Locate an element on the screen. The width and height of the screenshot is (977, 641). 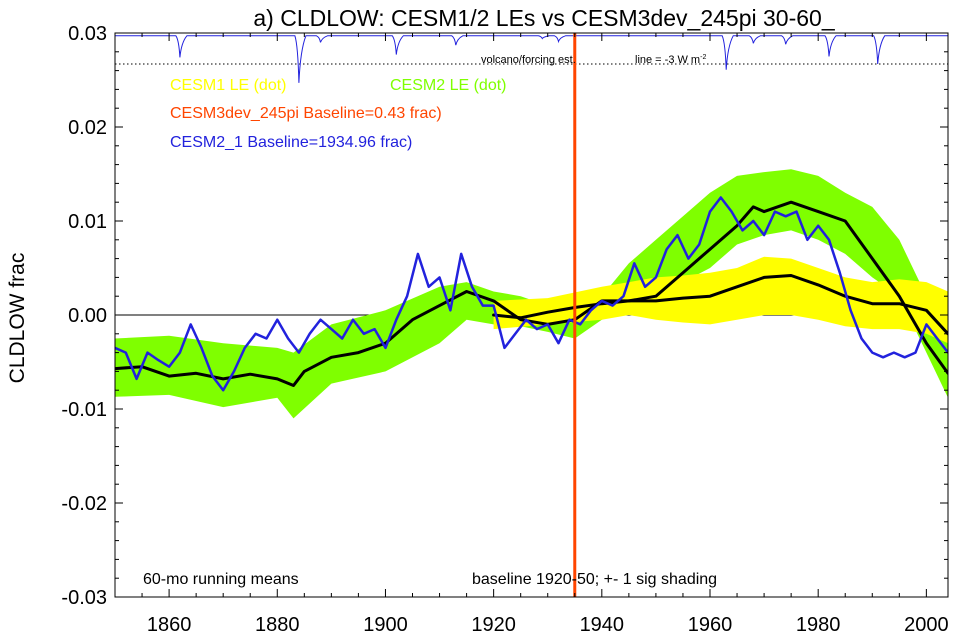
x-tick-label: 1940 is located at coordinates (602, 625).